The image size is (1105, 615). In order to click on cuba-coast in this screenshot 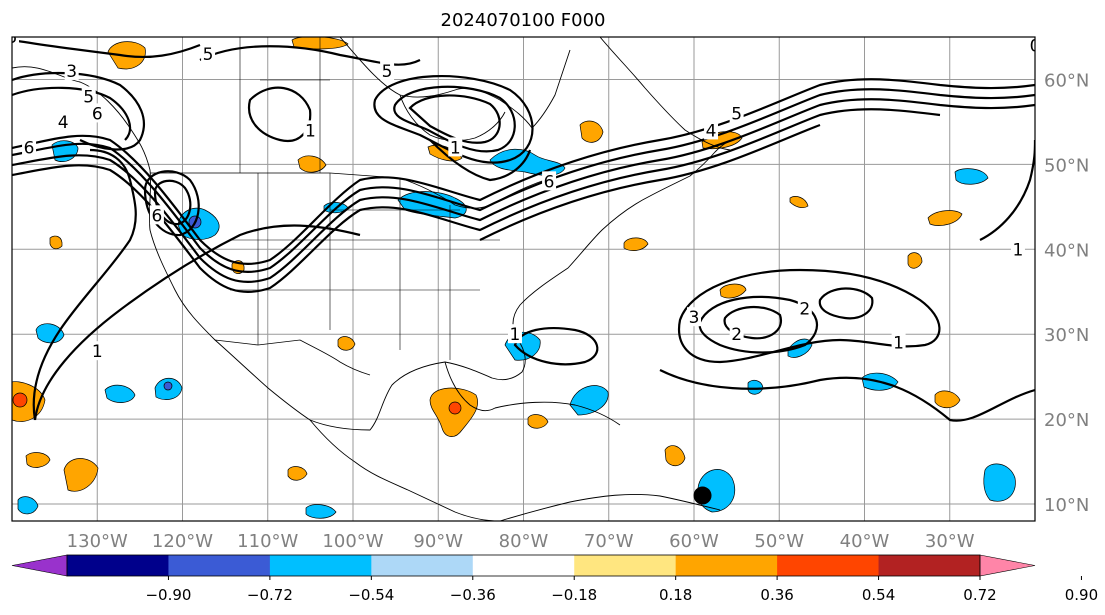, I will do `click(557, 413)`.